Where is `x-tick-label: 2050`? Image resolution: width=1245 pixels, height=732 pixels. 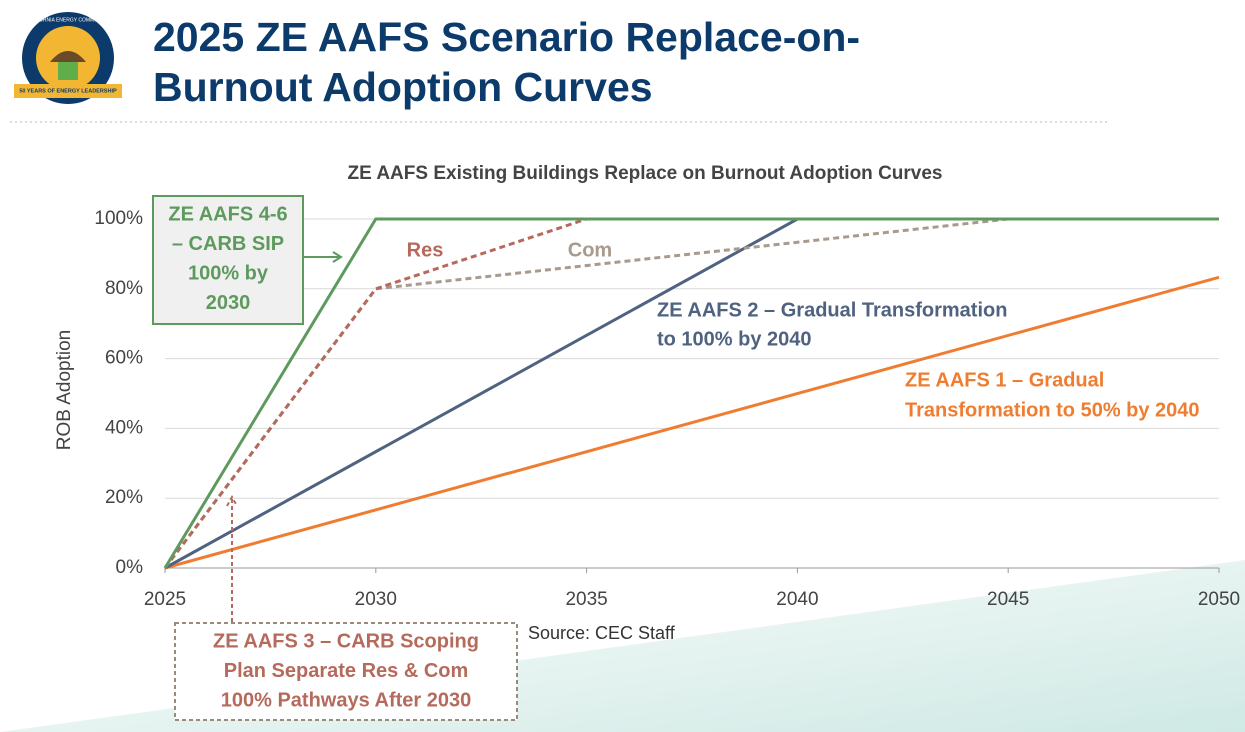 x-tick-label: 2050 is located at coordinates (1219, 599).